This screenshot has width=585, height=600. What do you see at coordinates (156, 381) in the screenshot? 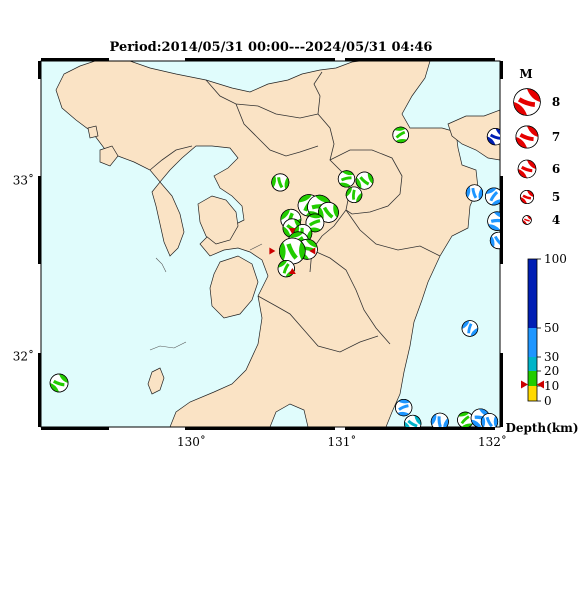
I see `land-koshiki` at bounding box center [156, 381].